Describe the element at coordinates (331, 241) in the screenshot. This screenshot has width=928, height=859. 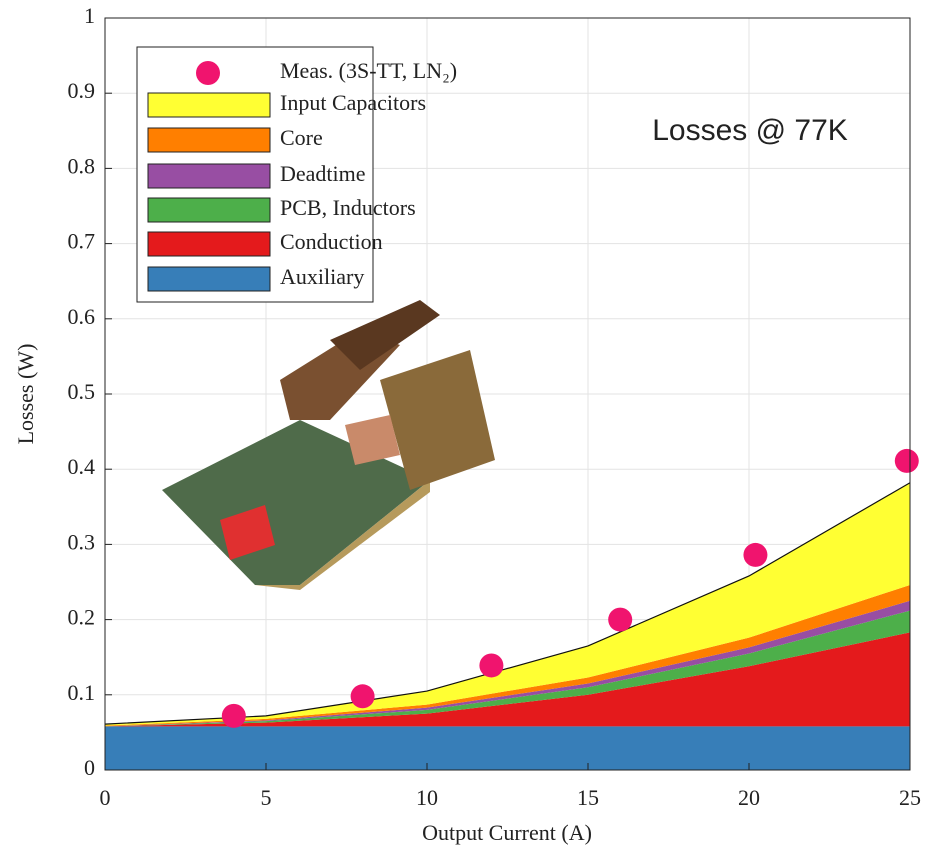
I see `legend-label: Conduction` at that location.